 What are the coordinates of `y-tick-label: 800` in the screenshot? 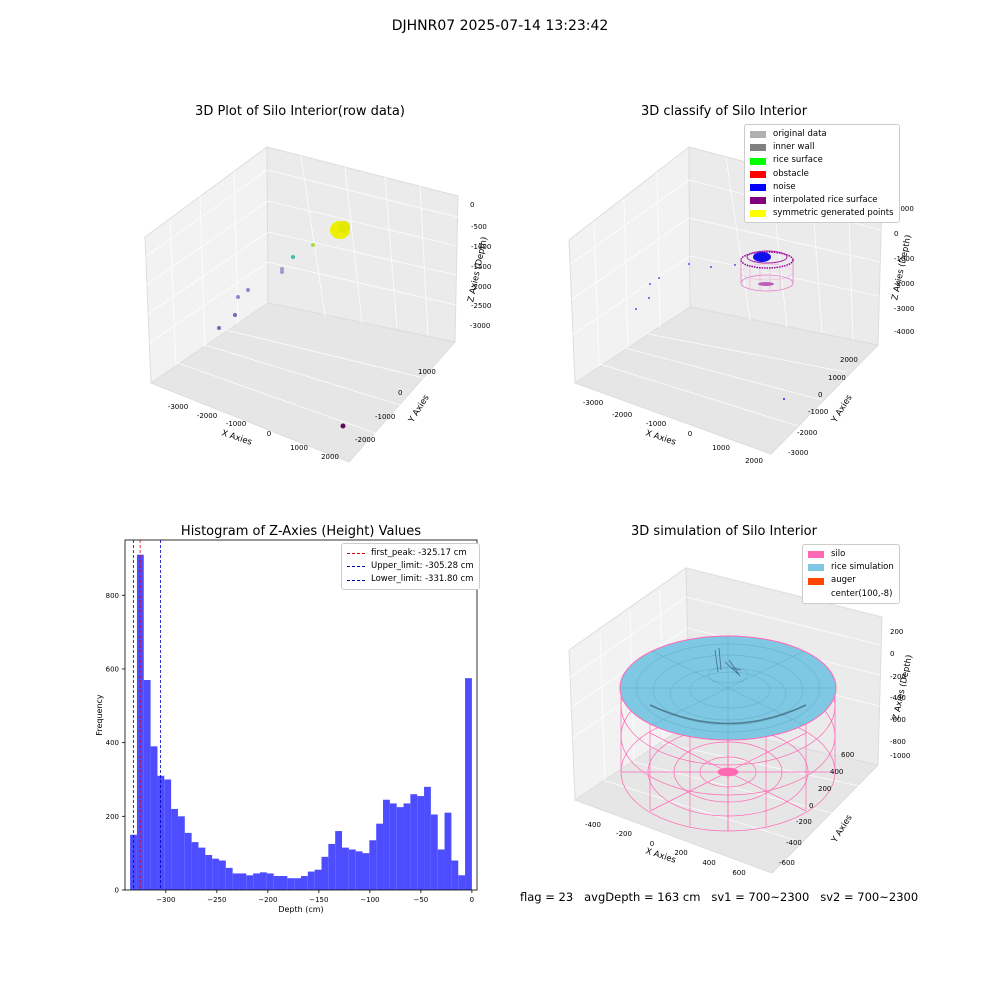 It's located at (112, 596).